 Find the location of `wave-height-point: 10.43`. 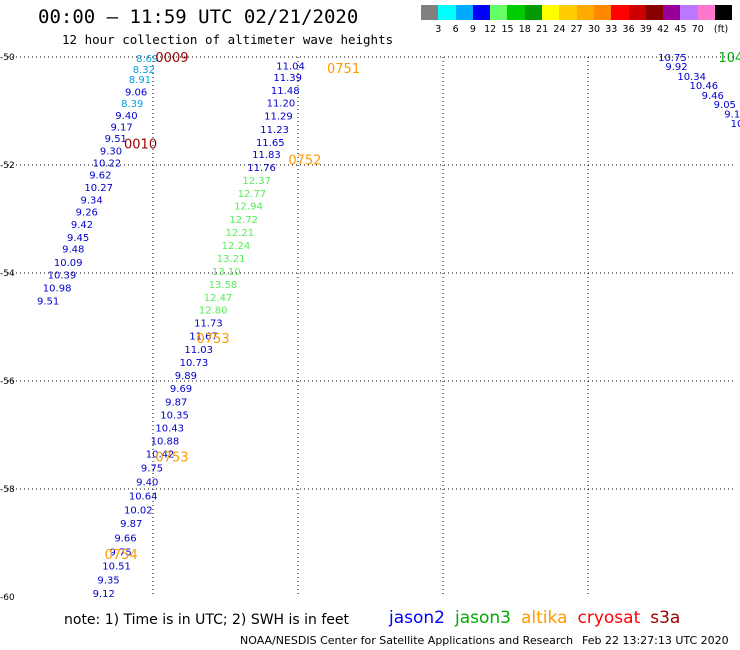

wave-height-point: 10.43 is located at coordinates (169, 428).